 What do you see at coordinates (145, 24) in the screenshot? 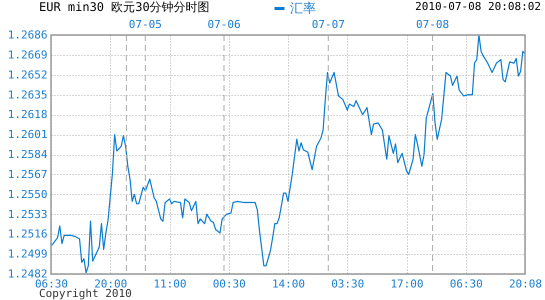
I see `text: 07-05` at bounding box center [145, 24].